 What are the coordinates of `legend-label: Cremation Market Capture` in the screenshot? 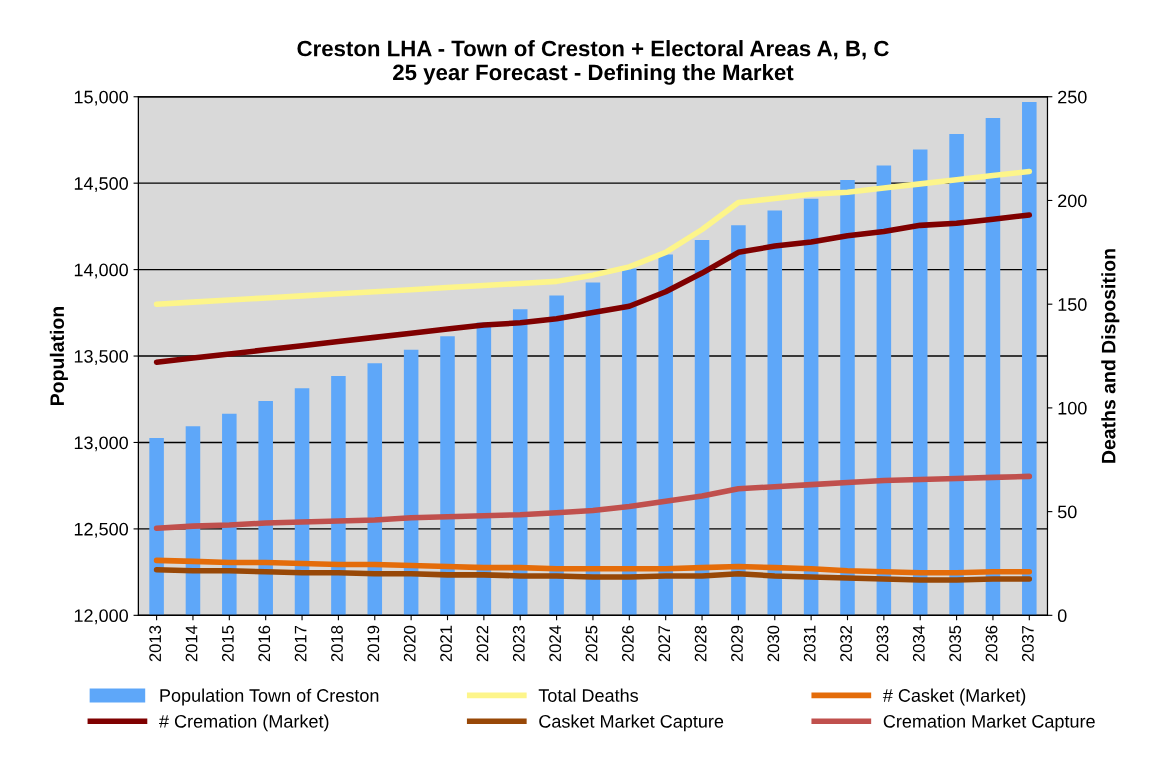 It's located at (989, 723).